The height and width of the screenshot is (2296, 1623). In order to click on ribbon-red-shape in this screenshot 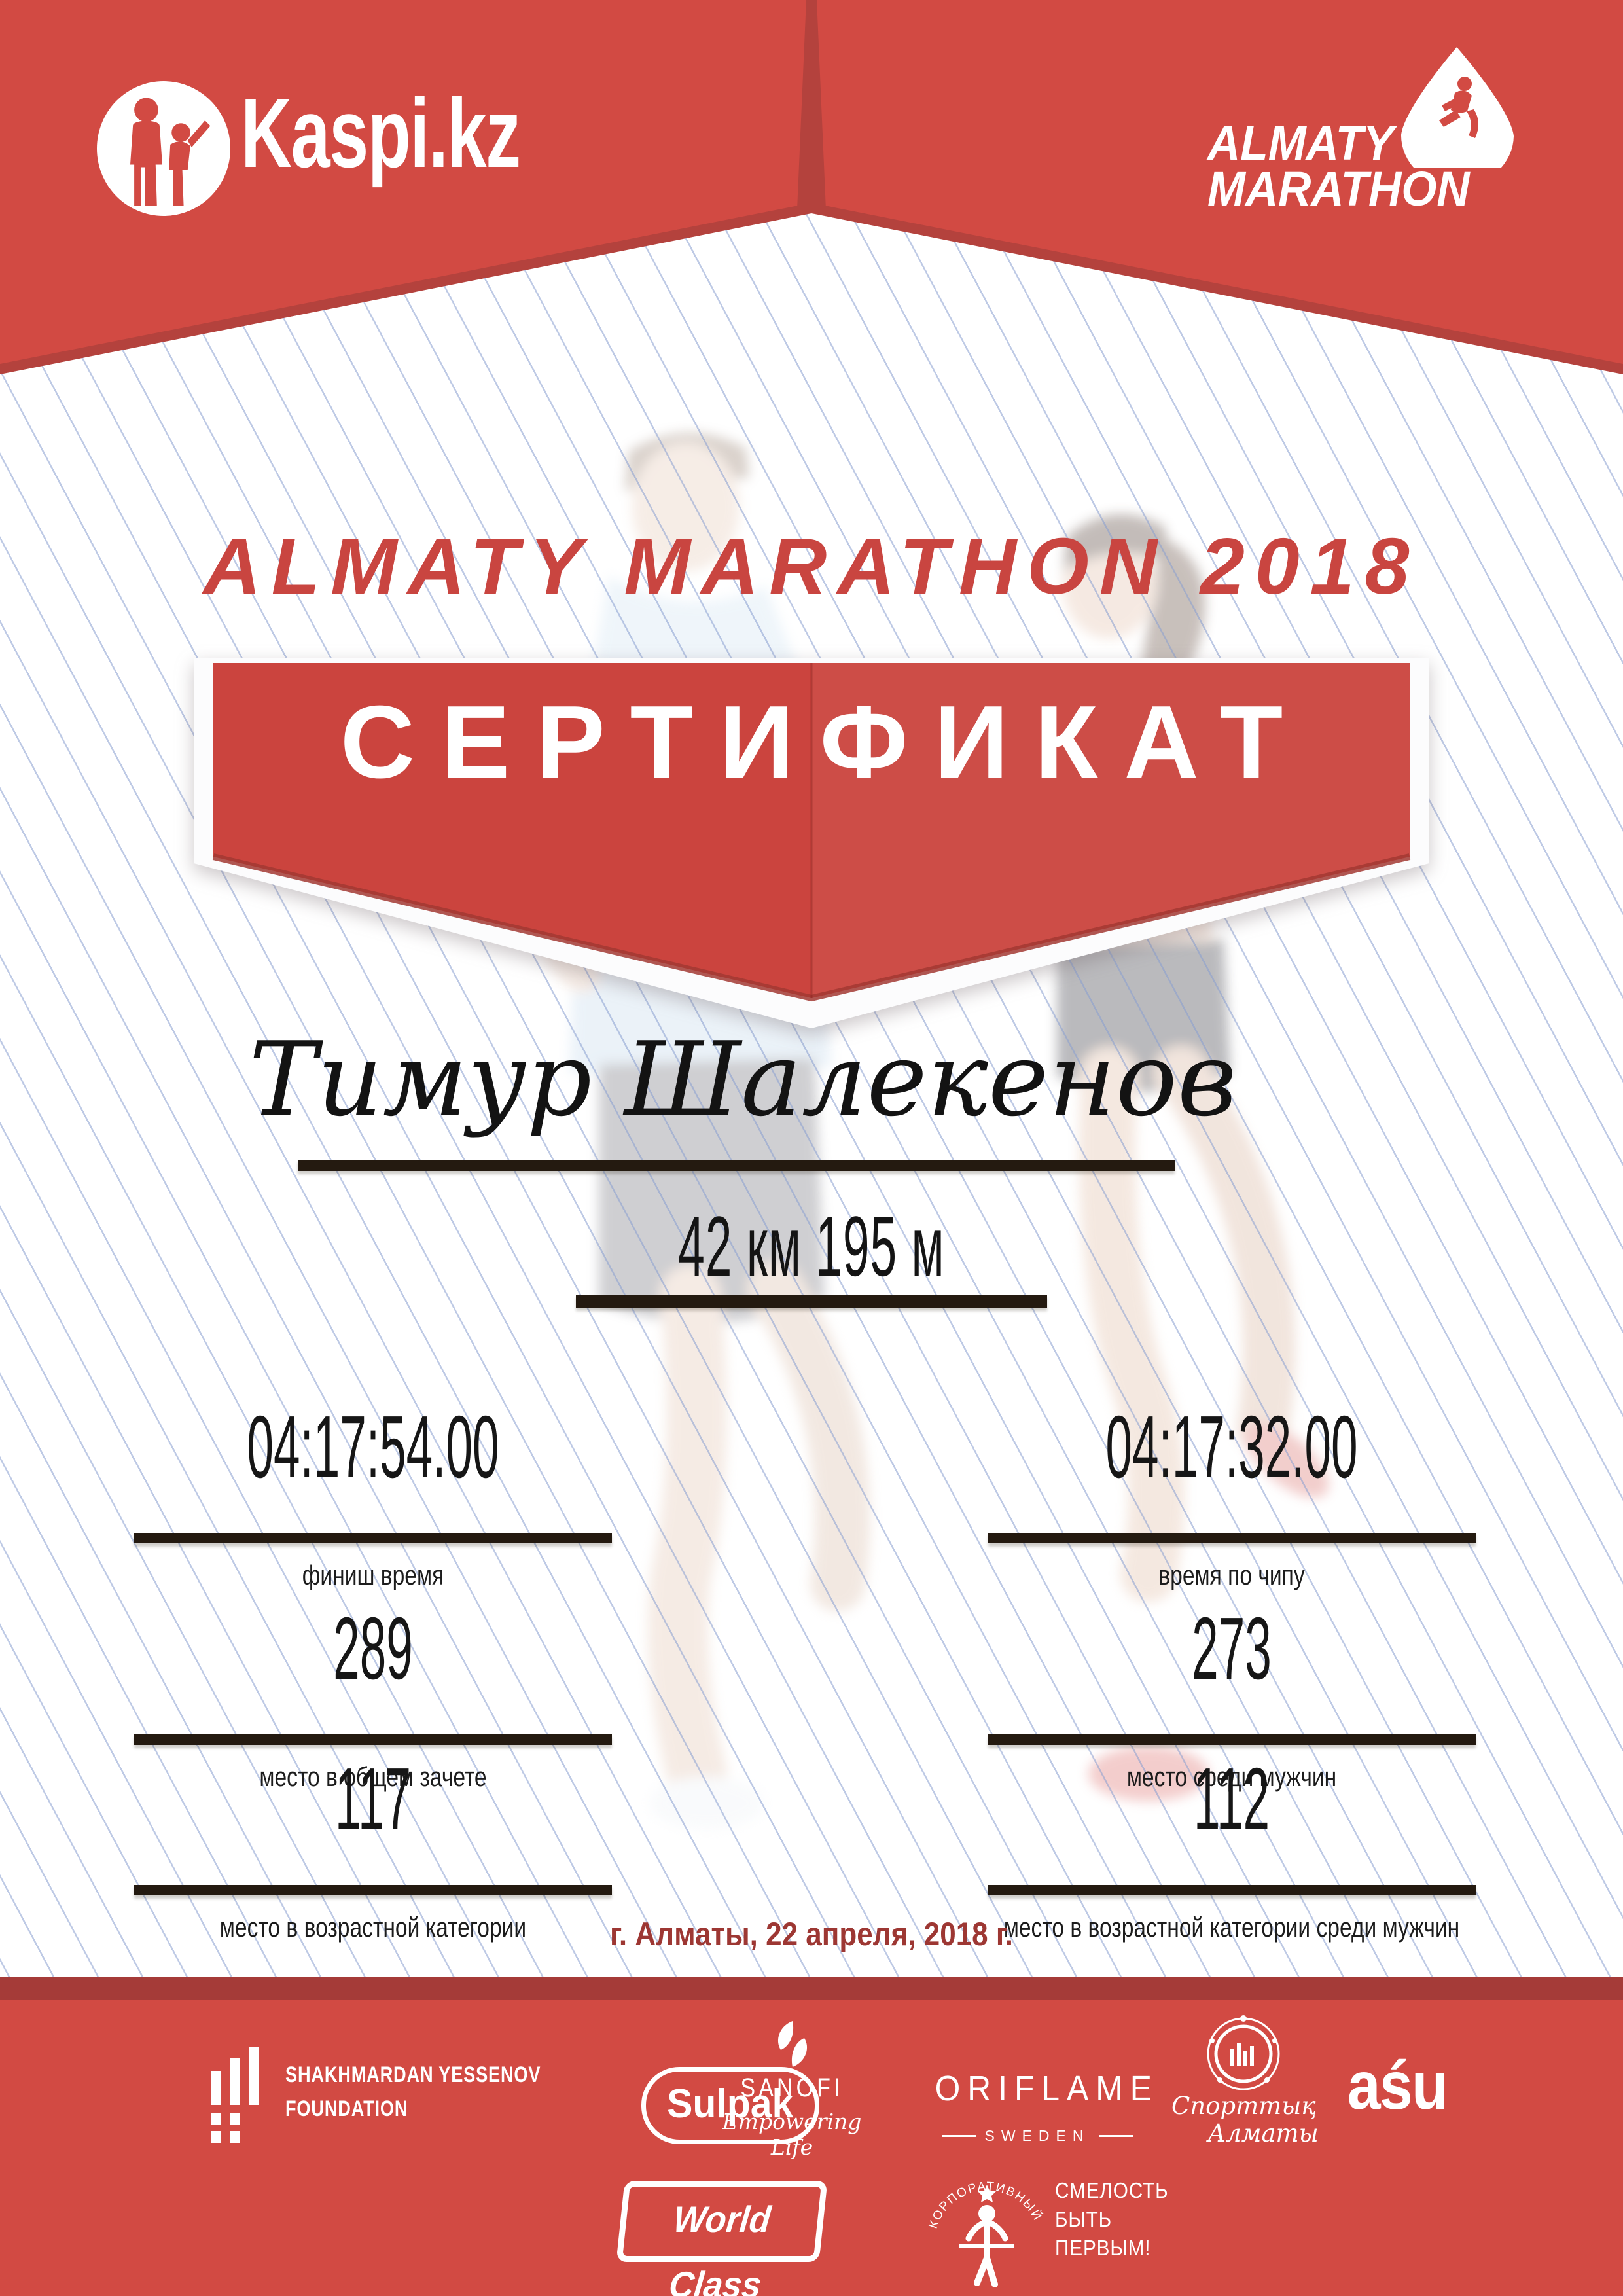, I will do `click(811, 830)`.